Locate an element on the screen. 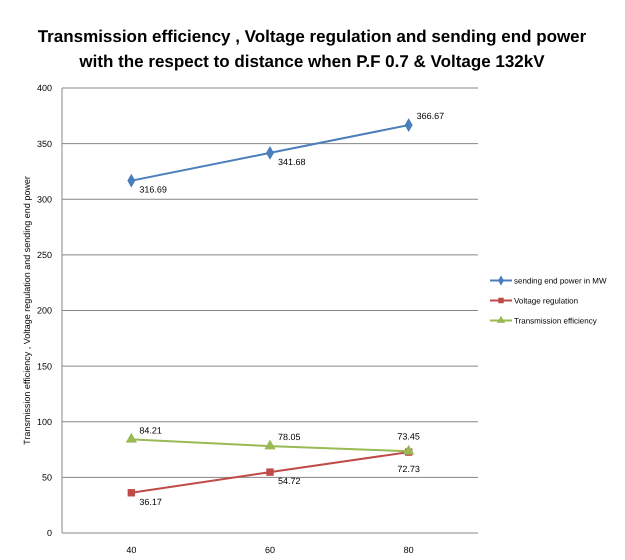  x-tick-label: 80 is located at coordinates (409, 550).